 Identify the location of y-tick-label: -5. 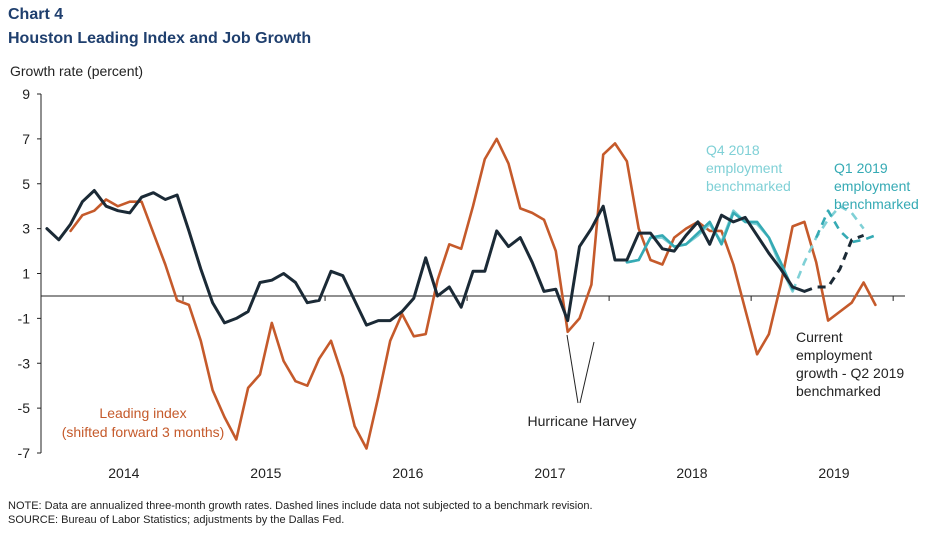
(24, 408).